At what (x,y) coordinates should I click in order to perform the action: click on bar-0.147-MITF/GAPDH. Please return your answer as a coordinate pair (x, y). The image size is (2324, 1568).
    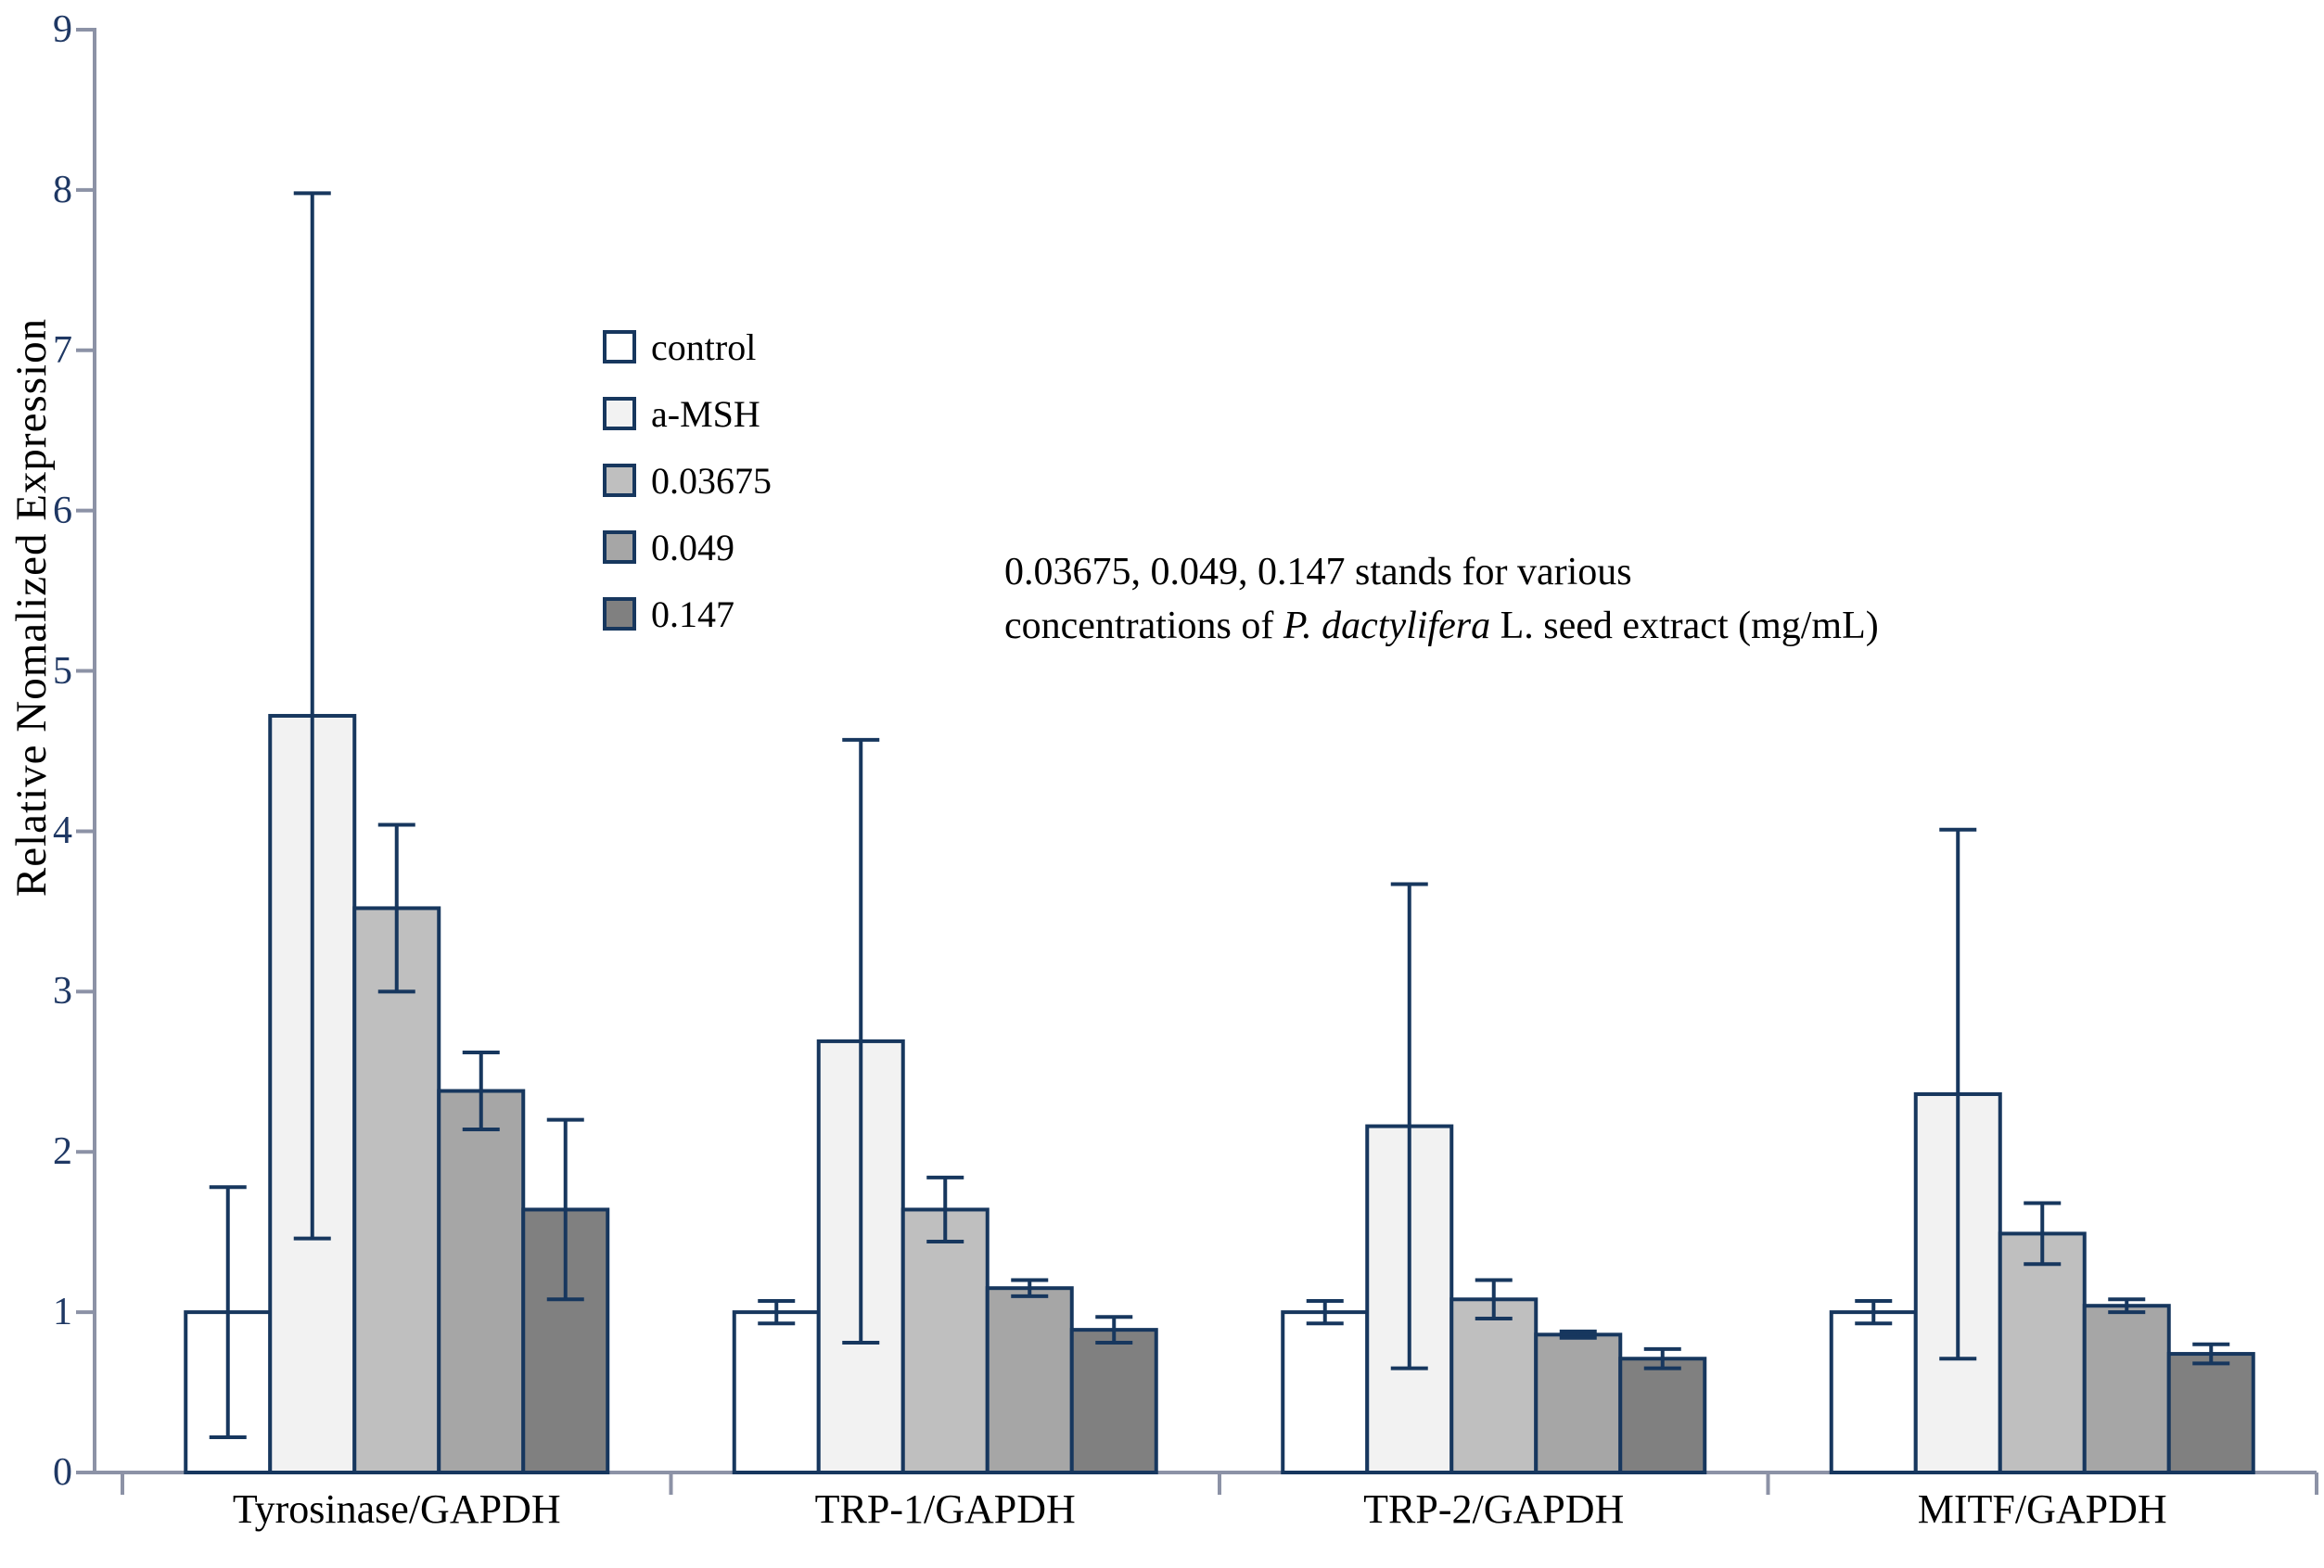
    Looking at the image, I should click on (2210, 1413).